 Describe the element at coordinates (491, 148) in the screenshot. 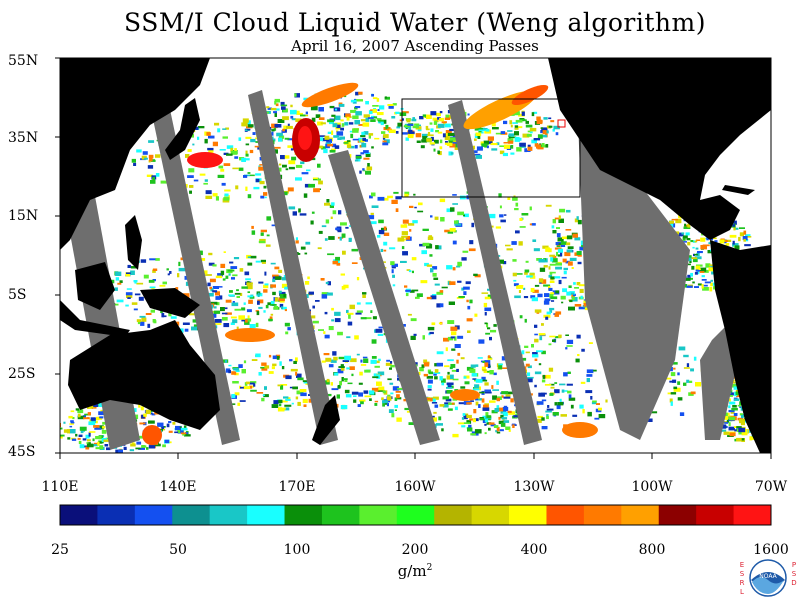

I see `region-box` at that location.